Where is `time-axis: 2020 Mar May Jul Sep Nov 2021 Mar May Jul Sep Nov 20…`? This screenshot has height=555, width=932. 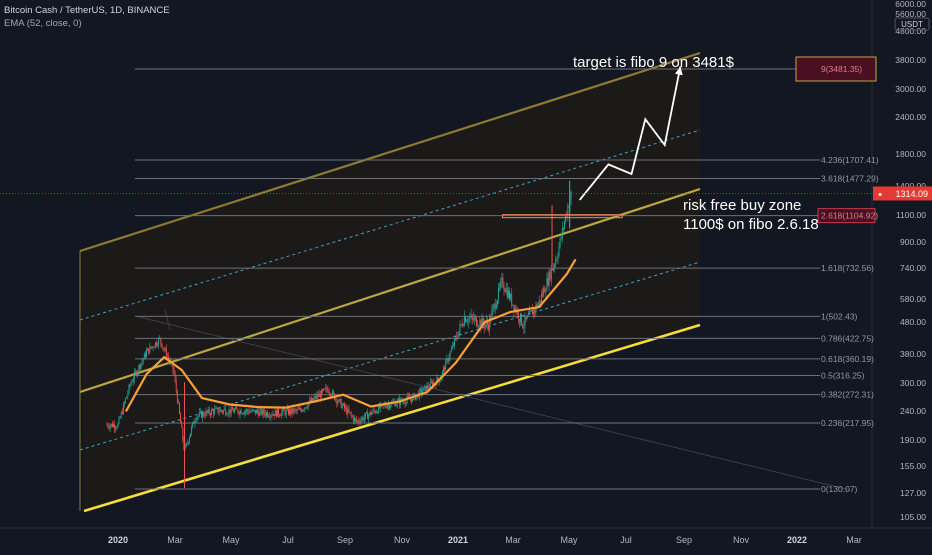
time-axis: 2020 Mar May Jul Sep Nov 2021 Mar May Jul Sep Nov 20… is located at coordinates (485, 540).